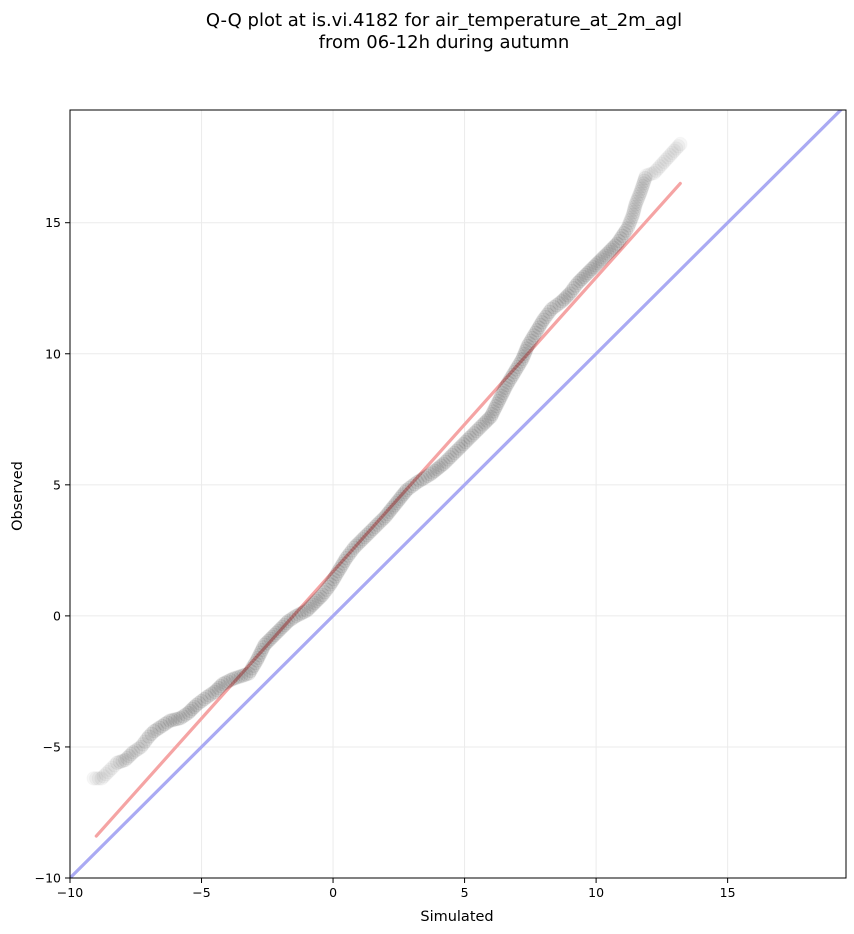  Describe the element at coordinates (53, 353) in the screenshot. I see `y-tick-label: 10` at that location.